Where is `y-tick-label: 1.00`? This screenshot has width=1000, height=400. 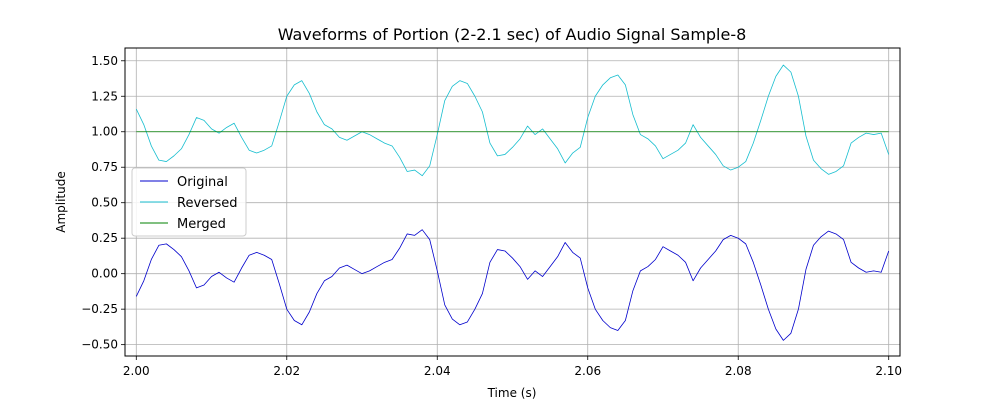 y-tick-label: 1.00 is located at coordinates (104, 132).